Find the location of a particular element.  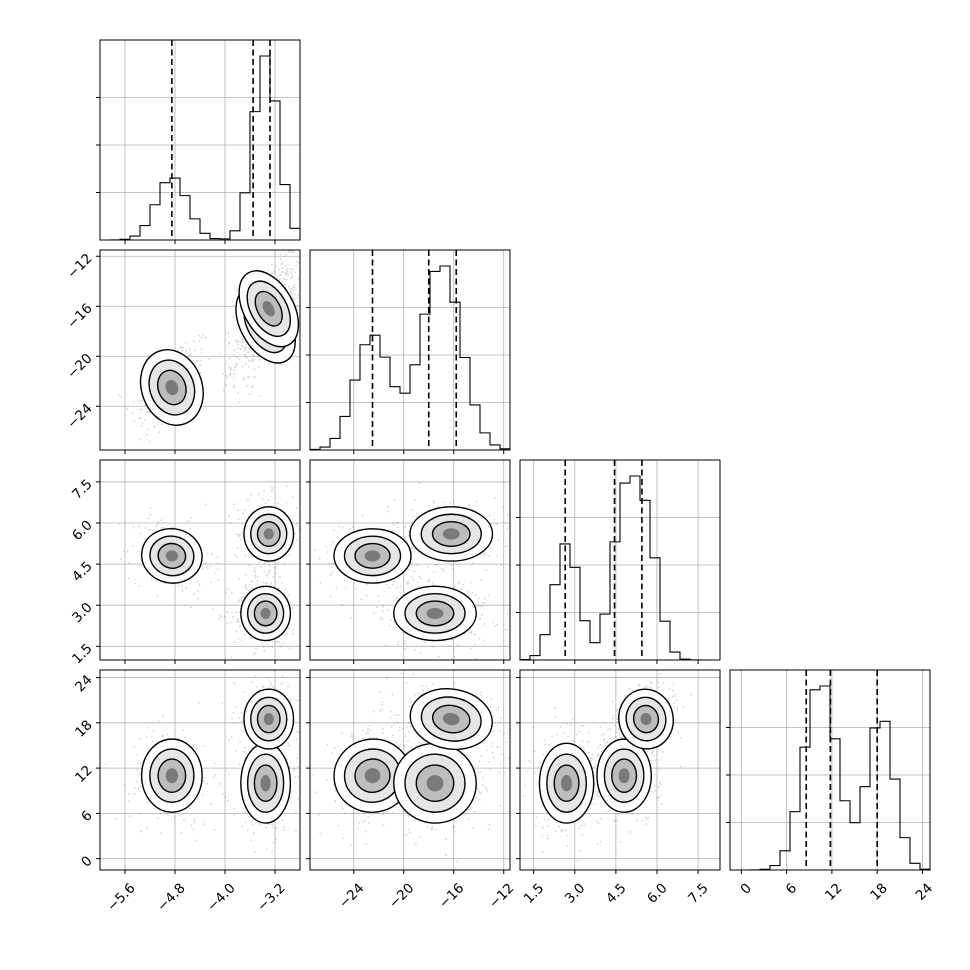

histogram-panel-3: 0 6 12 18 24 is located at coordinates (831, 786).